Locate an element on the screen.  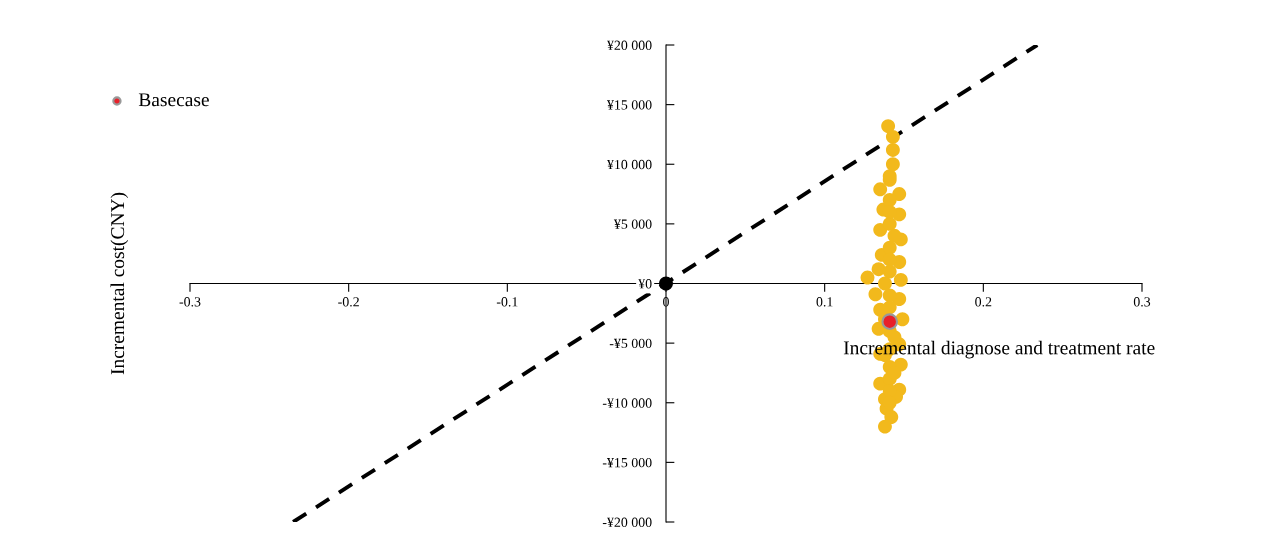
legend-label: Basecase is located at coordinates (173, 100).